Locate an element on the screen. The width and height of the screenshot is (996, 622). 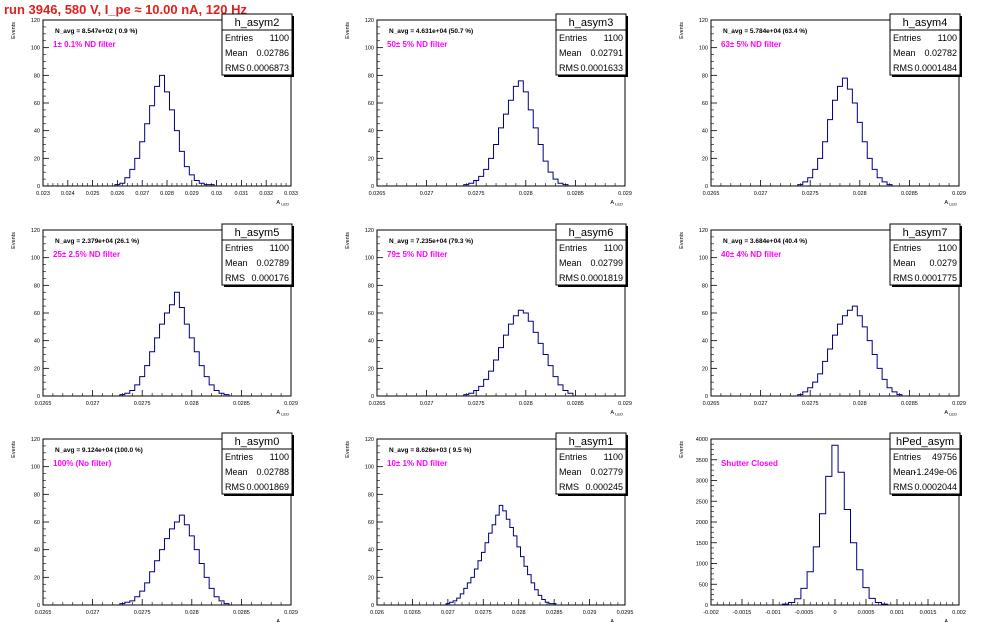
stat-value: 0.02786 is located at coordinates (272, 53).